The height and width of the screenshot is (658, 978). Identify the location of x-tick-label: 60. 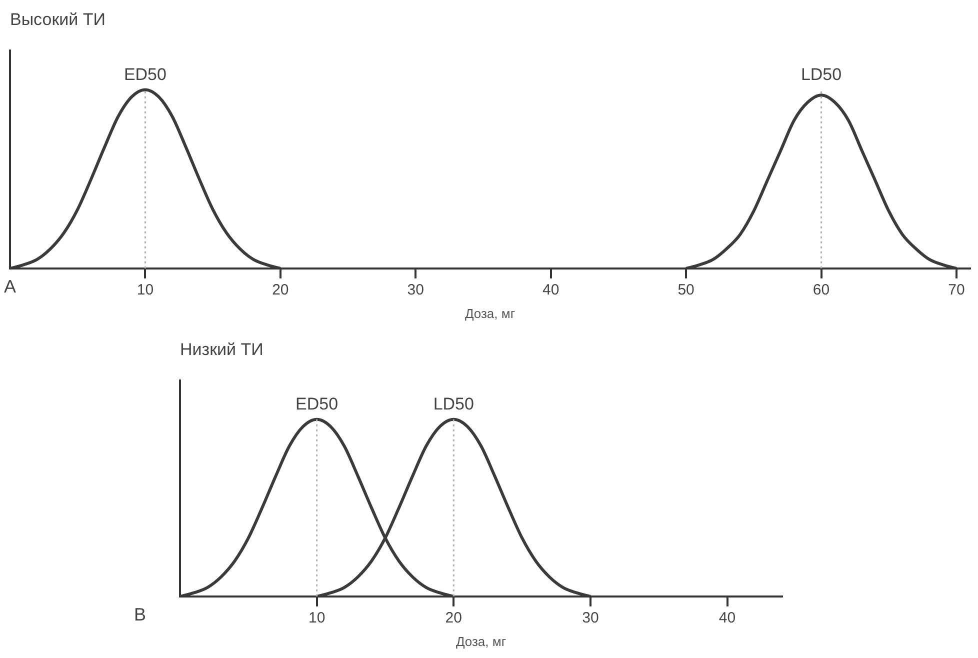
(821, 290).